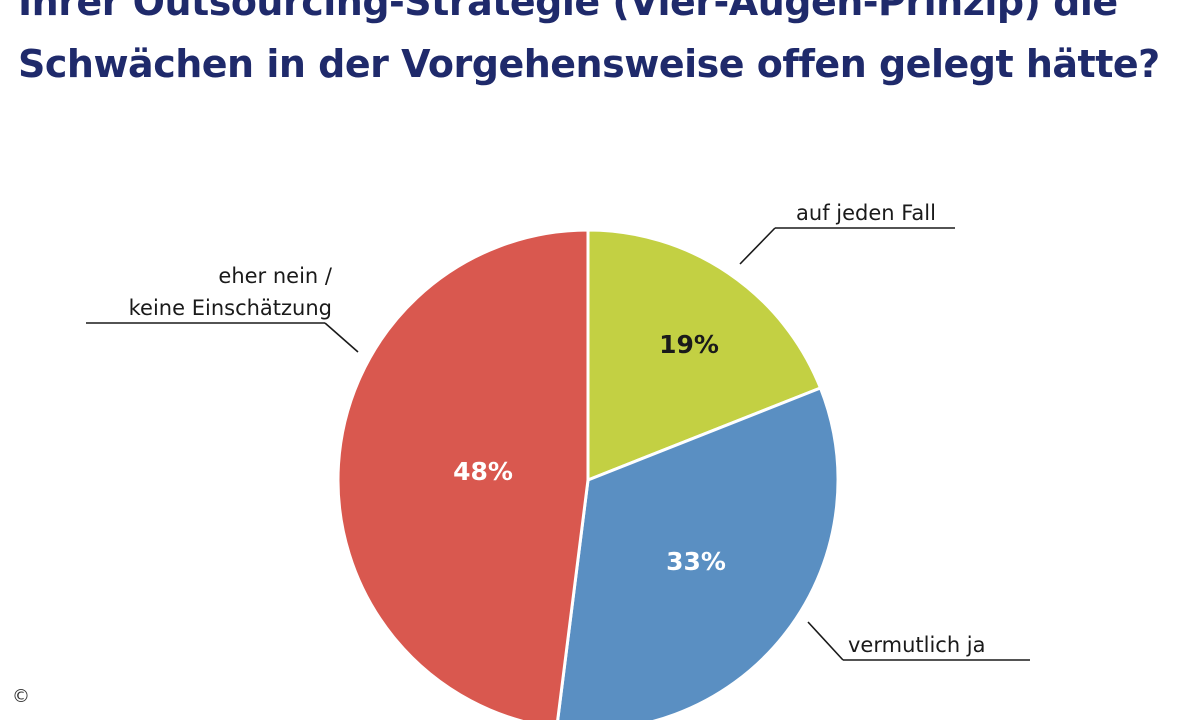  What do you see at coordinates (275, 276) in the screenshot?
I see `category-label-eher-nein-keine-einschaetzung-line-1: eher nein /` at bounding box center [275, 276].